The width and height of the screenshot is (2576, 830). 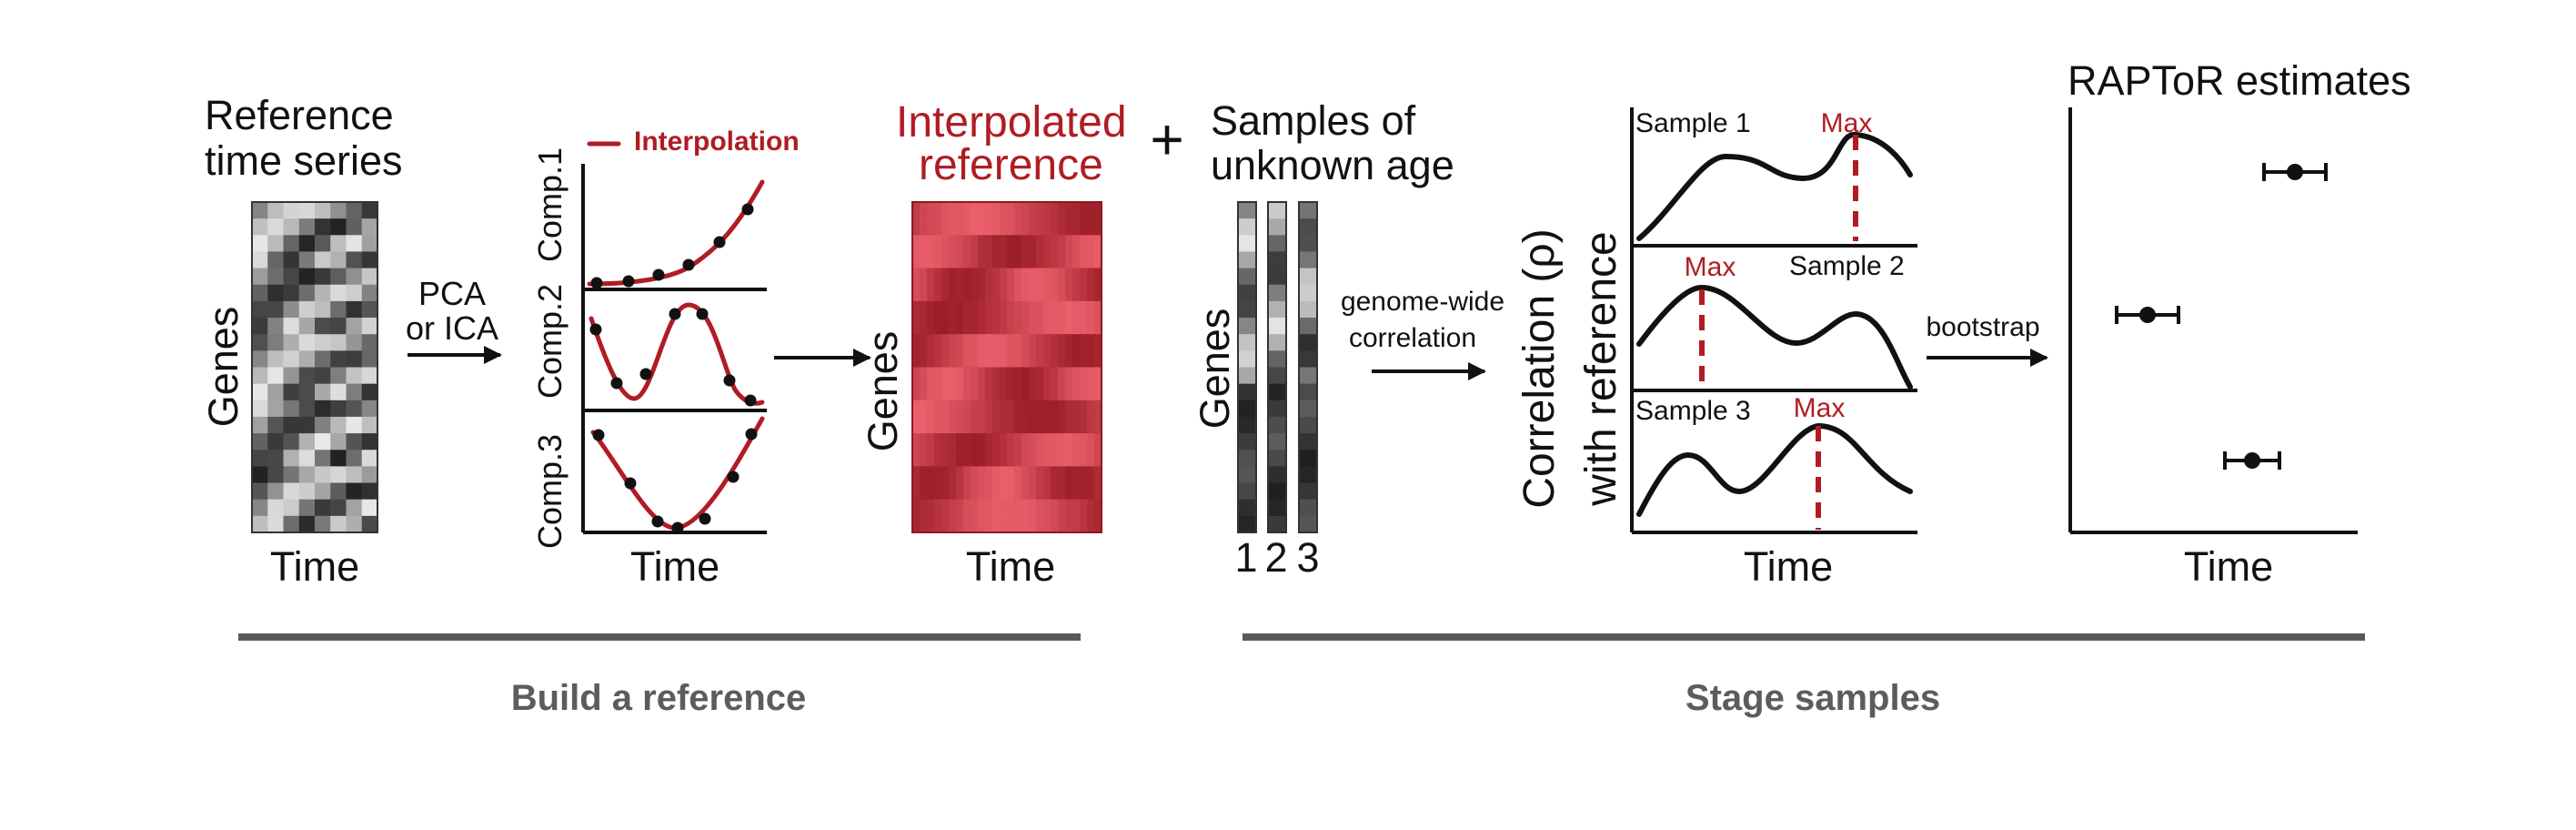 I want to click on sample-2-correlation-curve, so click(x=1774, y=337).